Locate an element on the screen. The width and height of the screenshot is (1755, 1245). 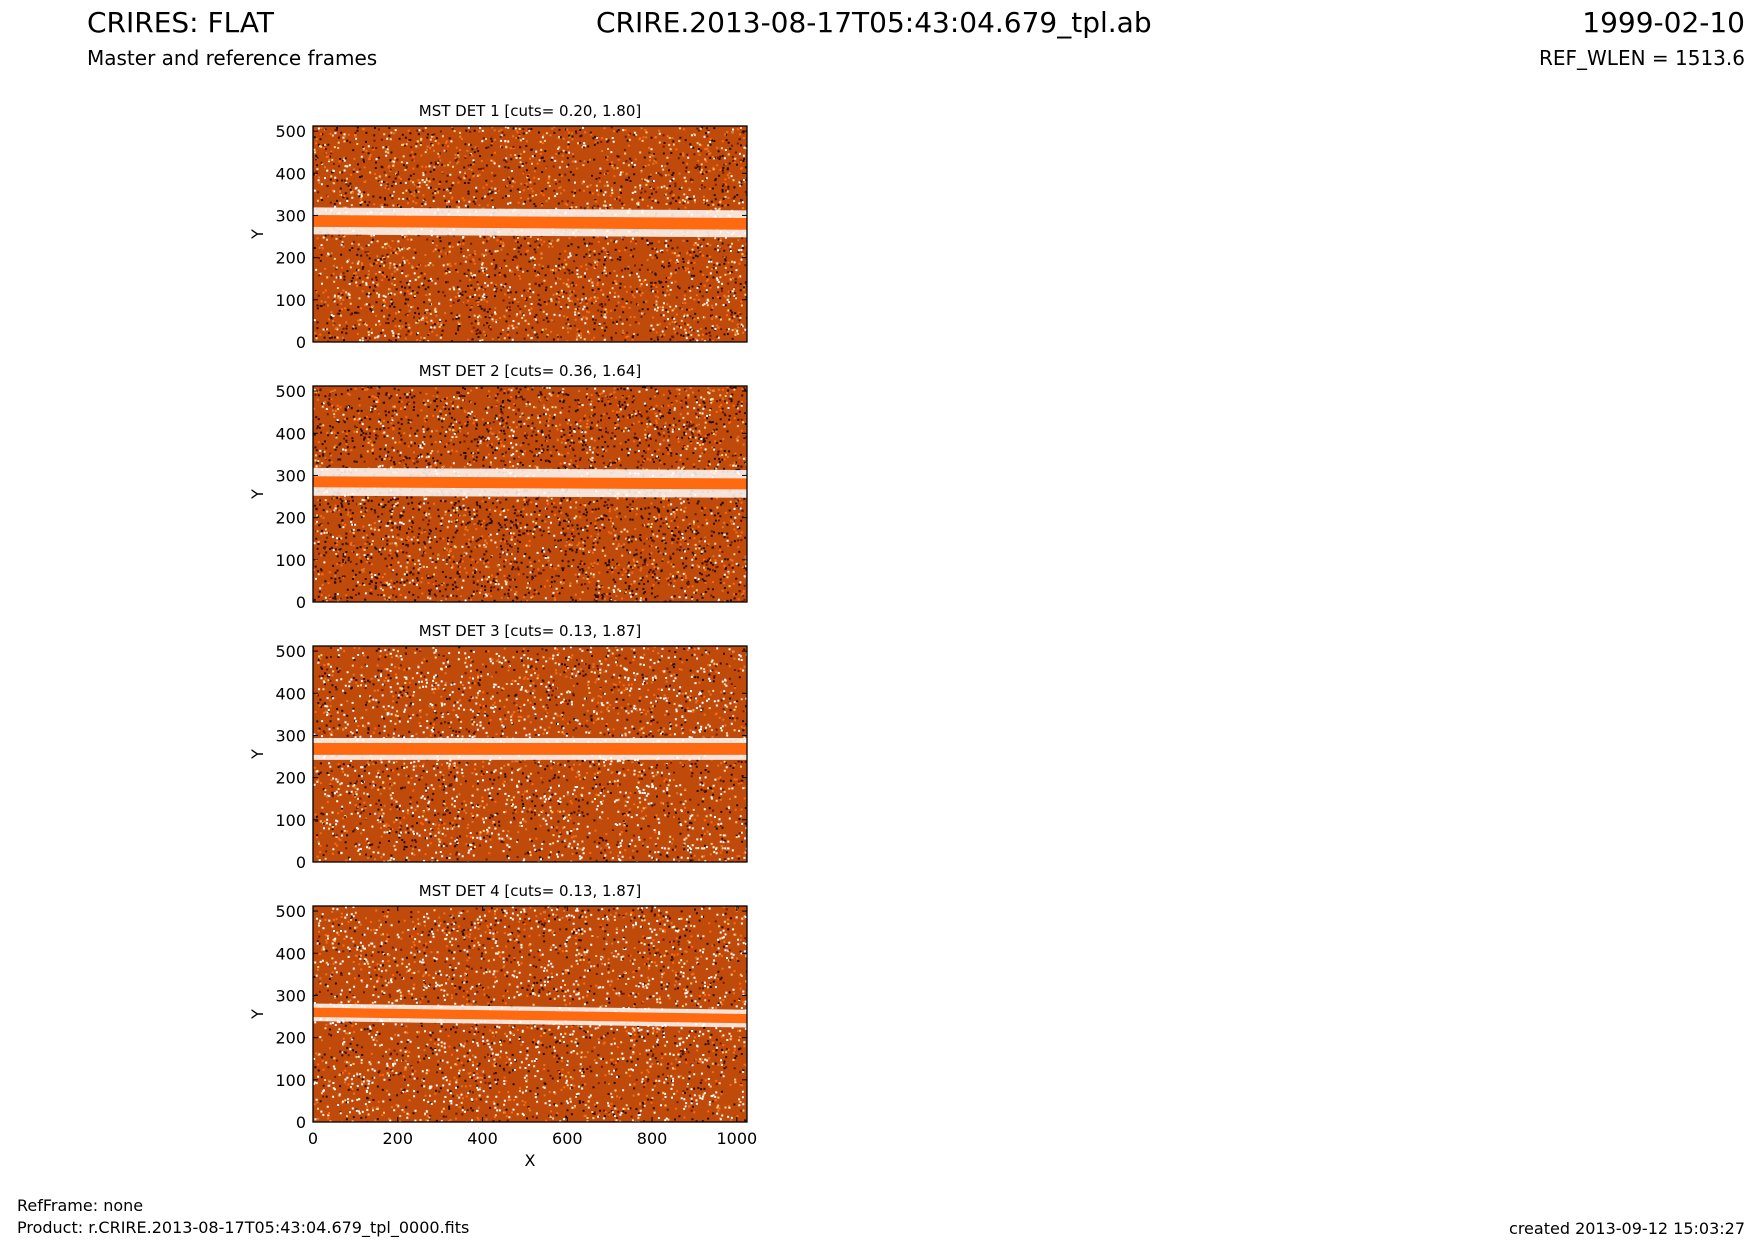
panel-3-frame is located at coordinates (530, 754).